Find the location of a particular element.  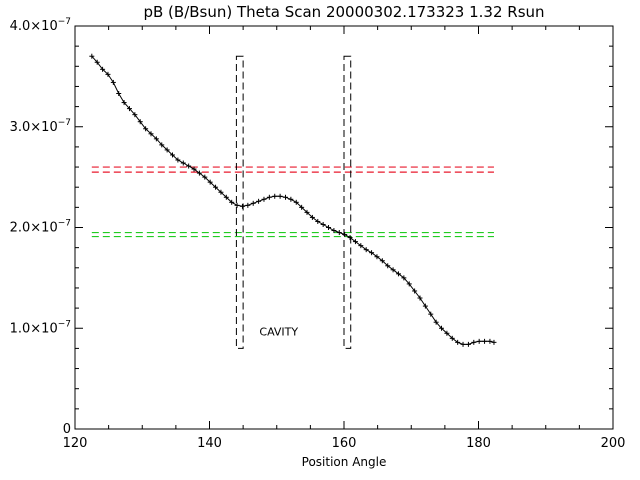

highlight-boxes is located at coordinates (293, 202).